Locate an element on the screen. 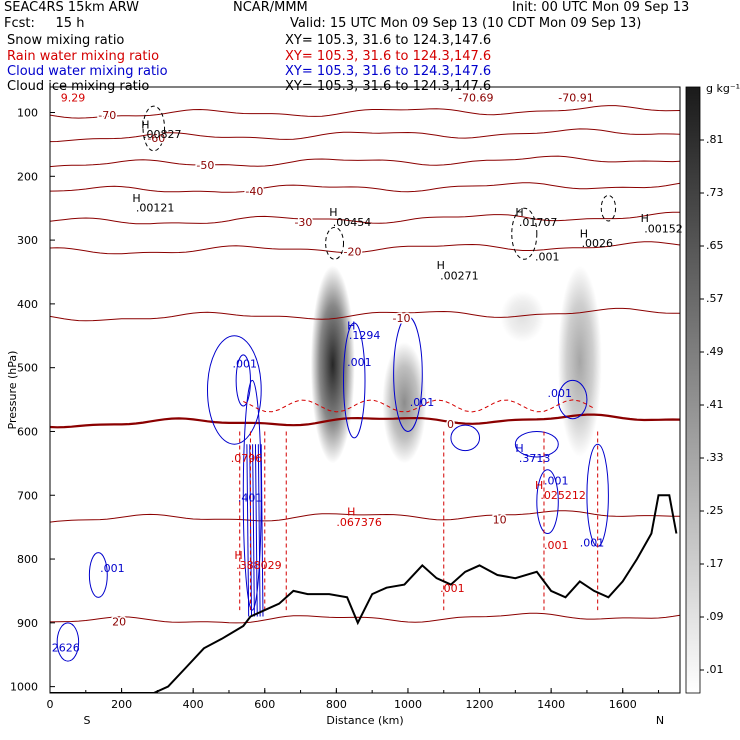  x-tick-label: 1600 is located at coordinates (623, 704).